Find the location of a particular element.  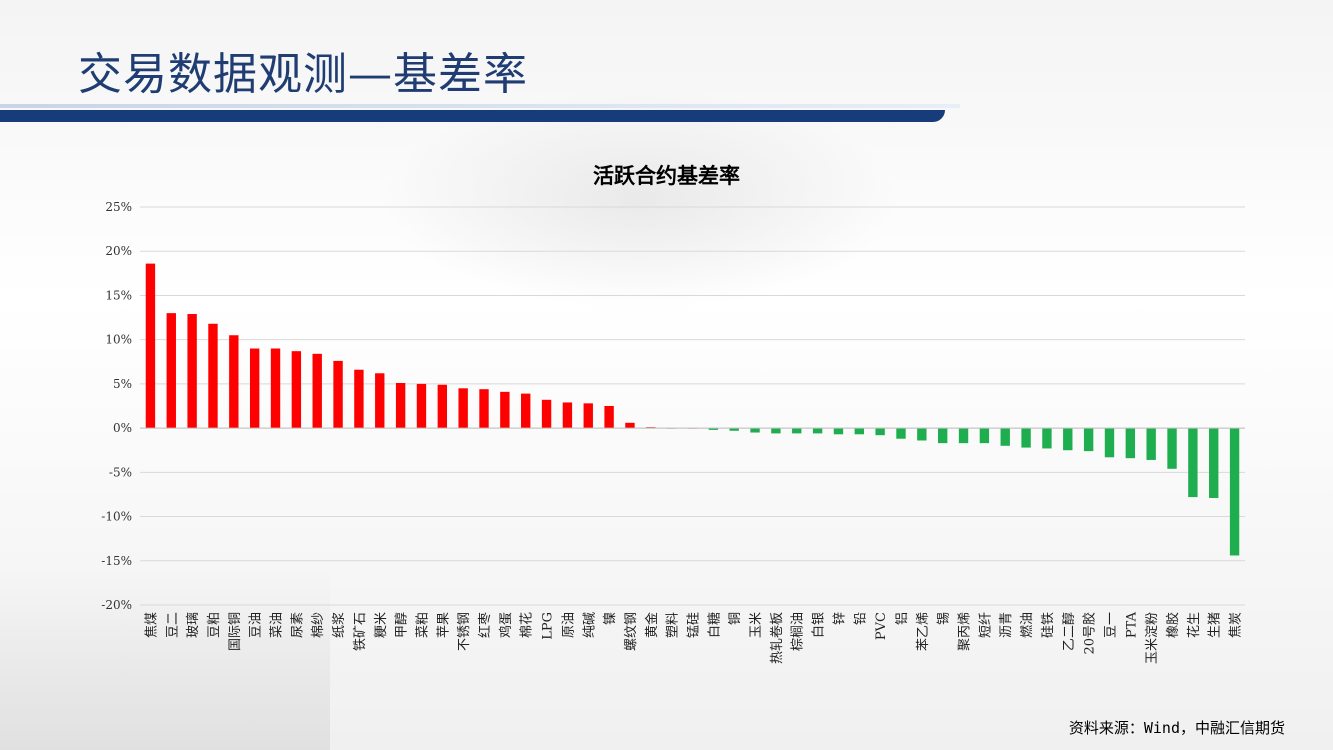

x-tick-label: 棉纱 is located at coordinates (318, 625).